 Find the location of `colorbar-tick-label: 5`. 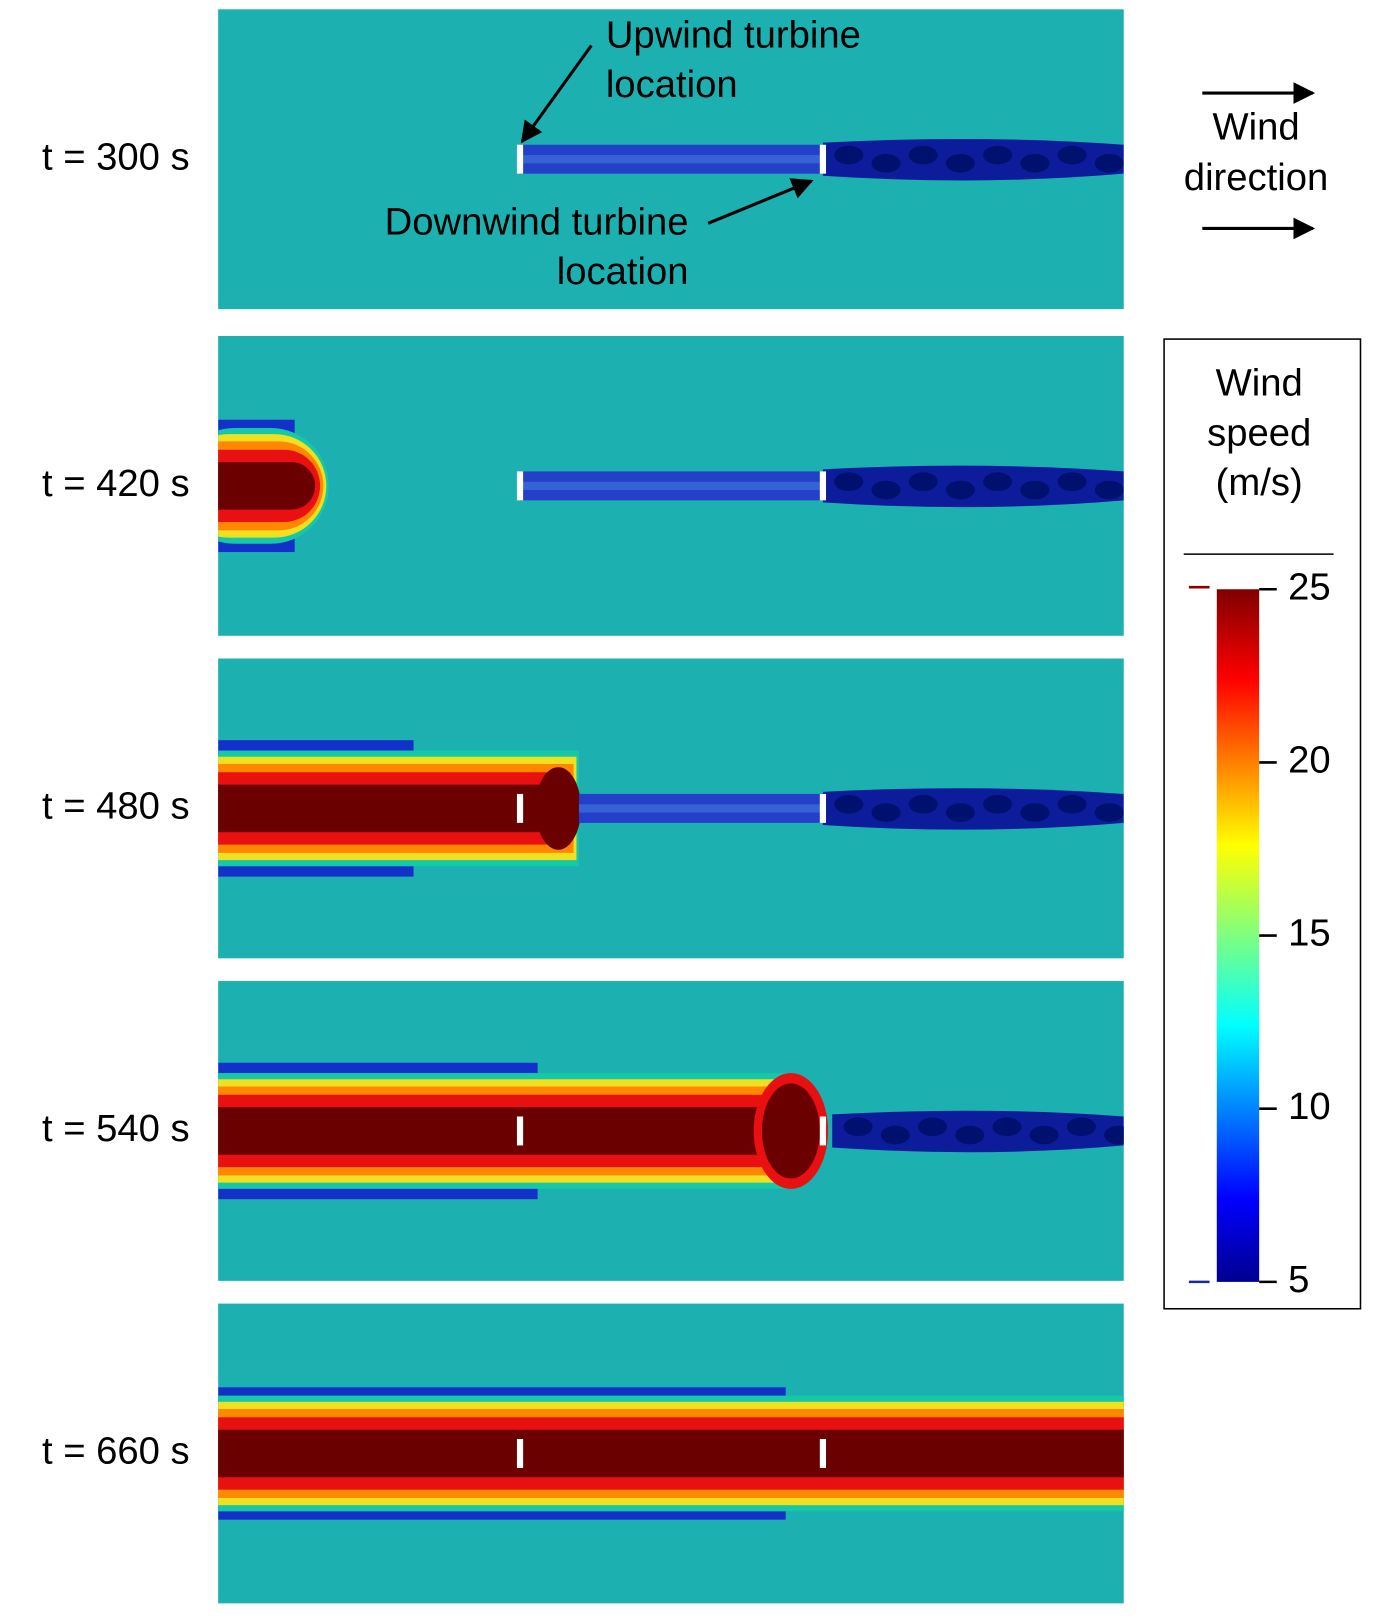

colorbar-tick-label: 5 is located at coordinates (1298, 1279).